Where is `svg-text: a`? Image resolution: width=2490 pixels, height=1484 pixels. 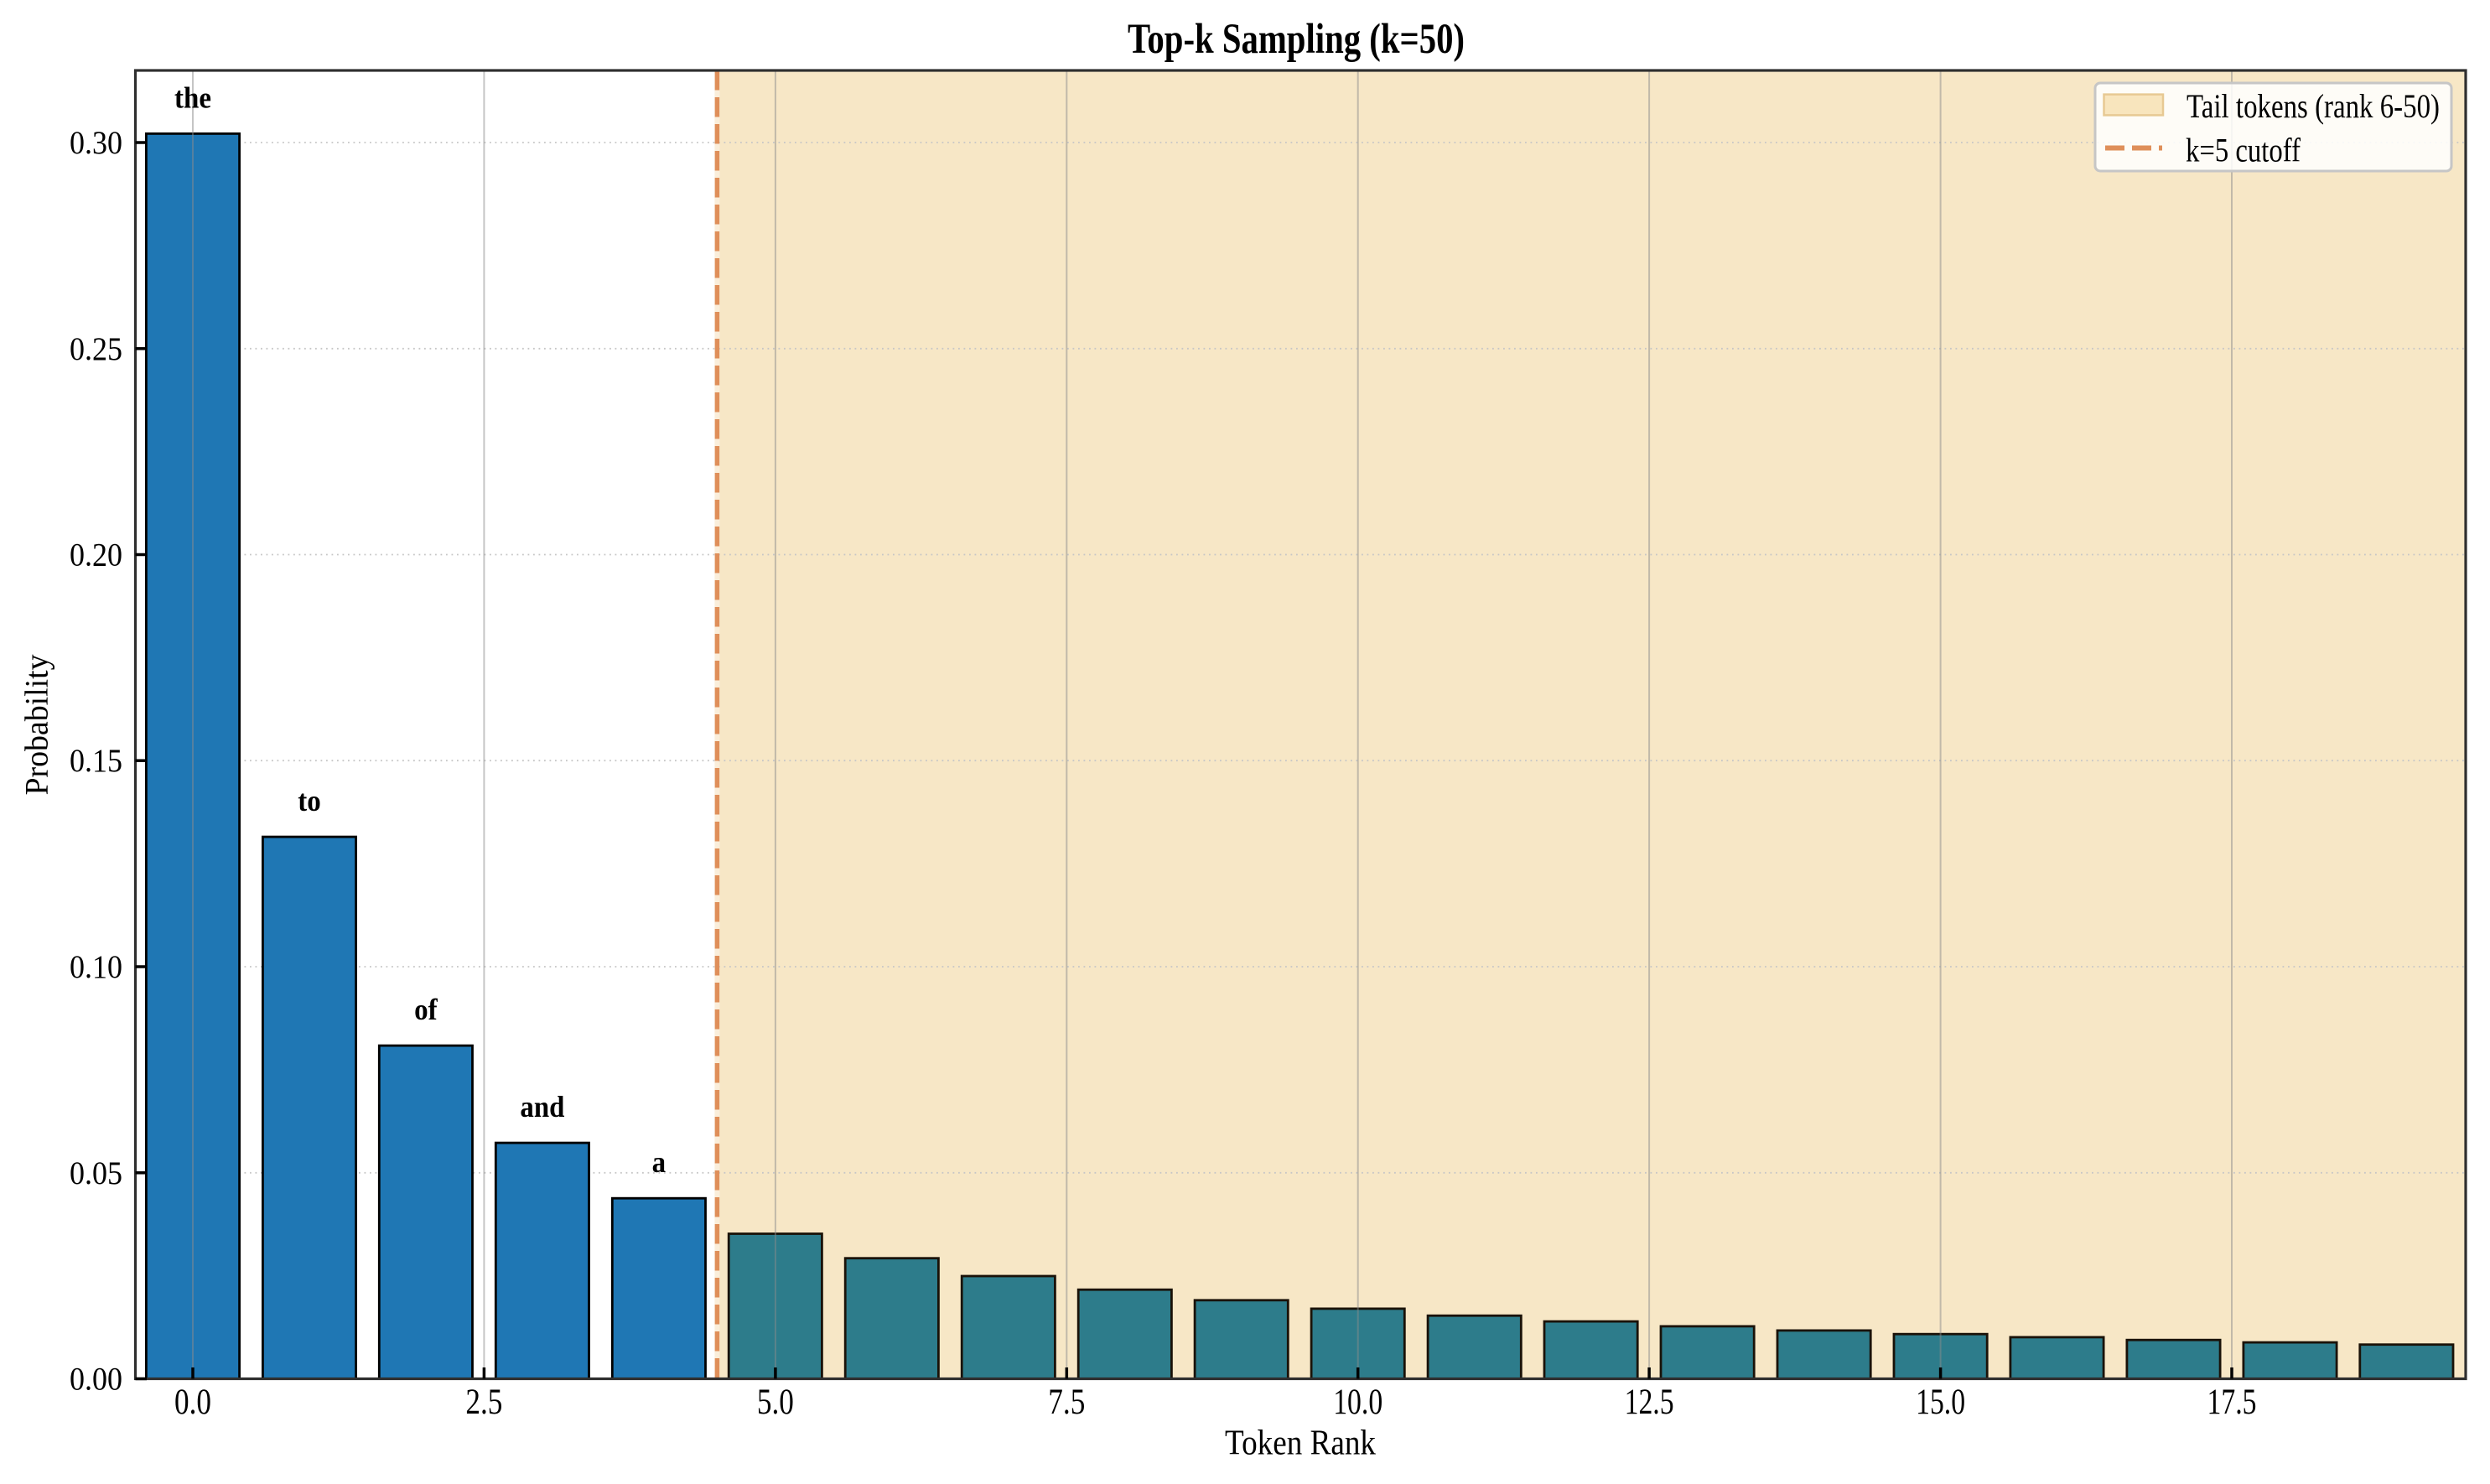
svg-text: a is located at coordinates (659, 1162).